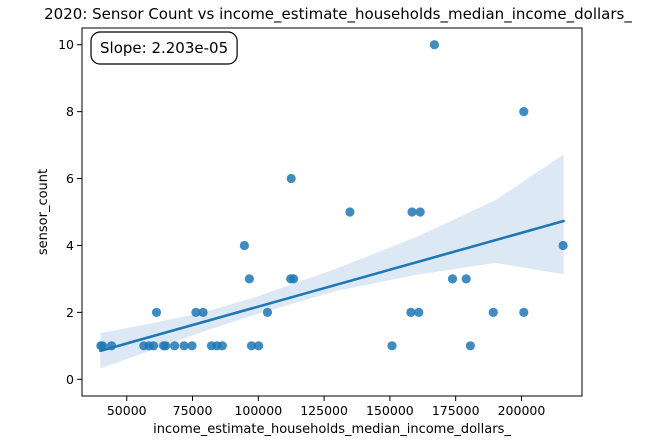 The width and height of the screenshot is (666, 444). What do you see at coordinates (522, 410) in the screenshot?
I see `x-tick-label: 200000` at bounding box center [522, 410].